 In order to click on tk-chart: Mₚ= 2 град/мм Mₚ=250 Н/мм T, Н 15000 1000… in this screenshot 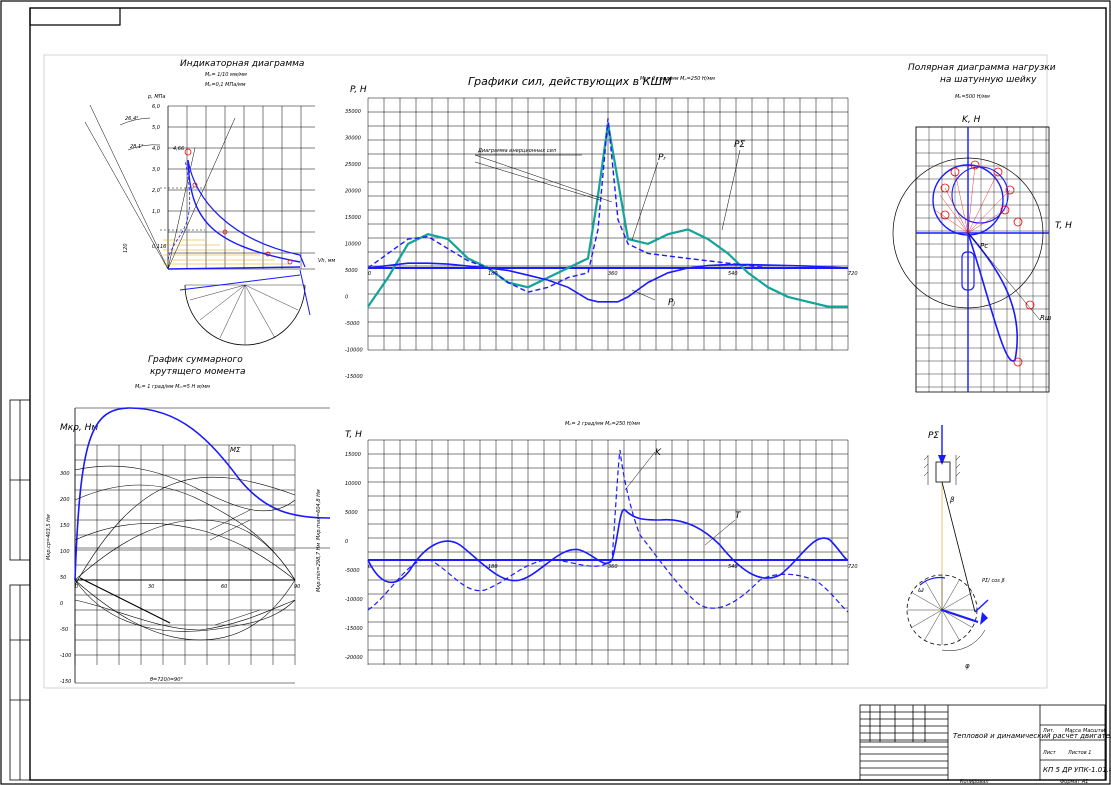, I will do `click(601, 543)`.